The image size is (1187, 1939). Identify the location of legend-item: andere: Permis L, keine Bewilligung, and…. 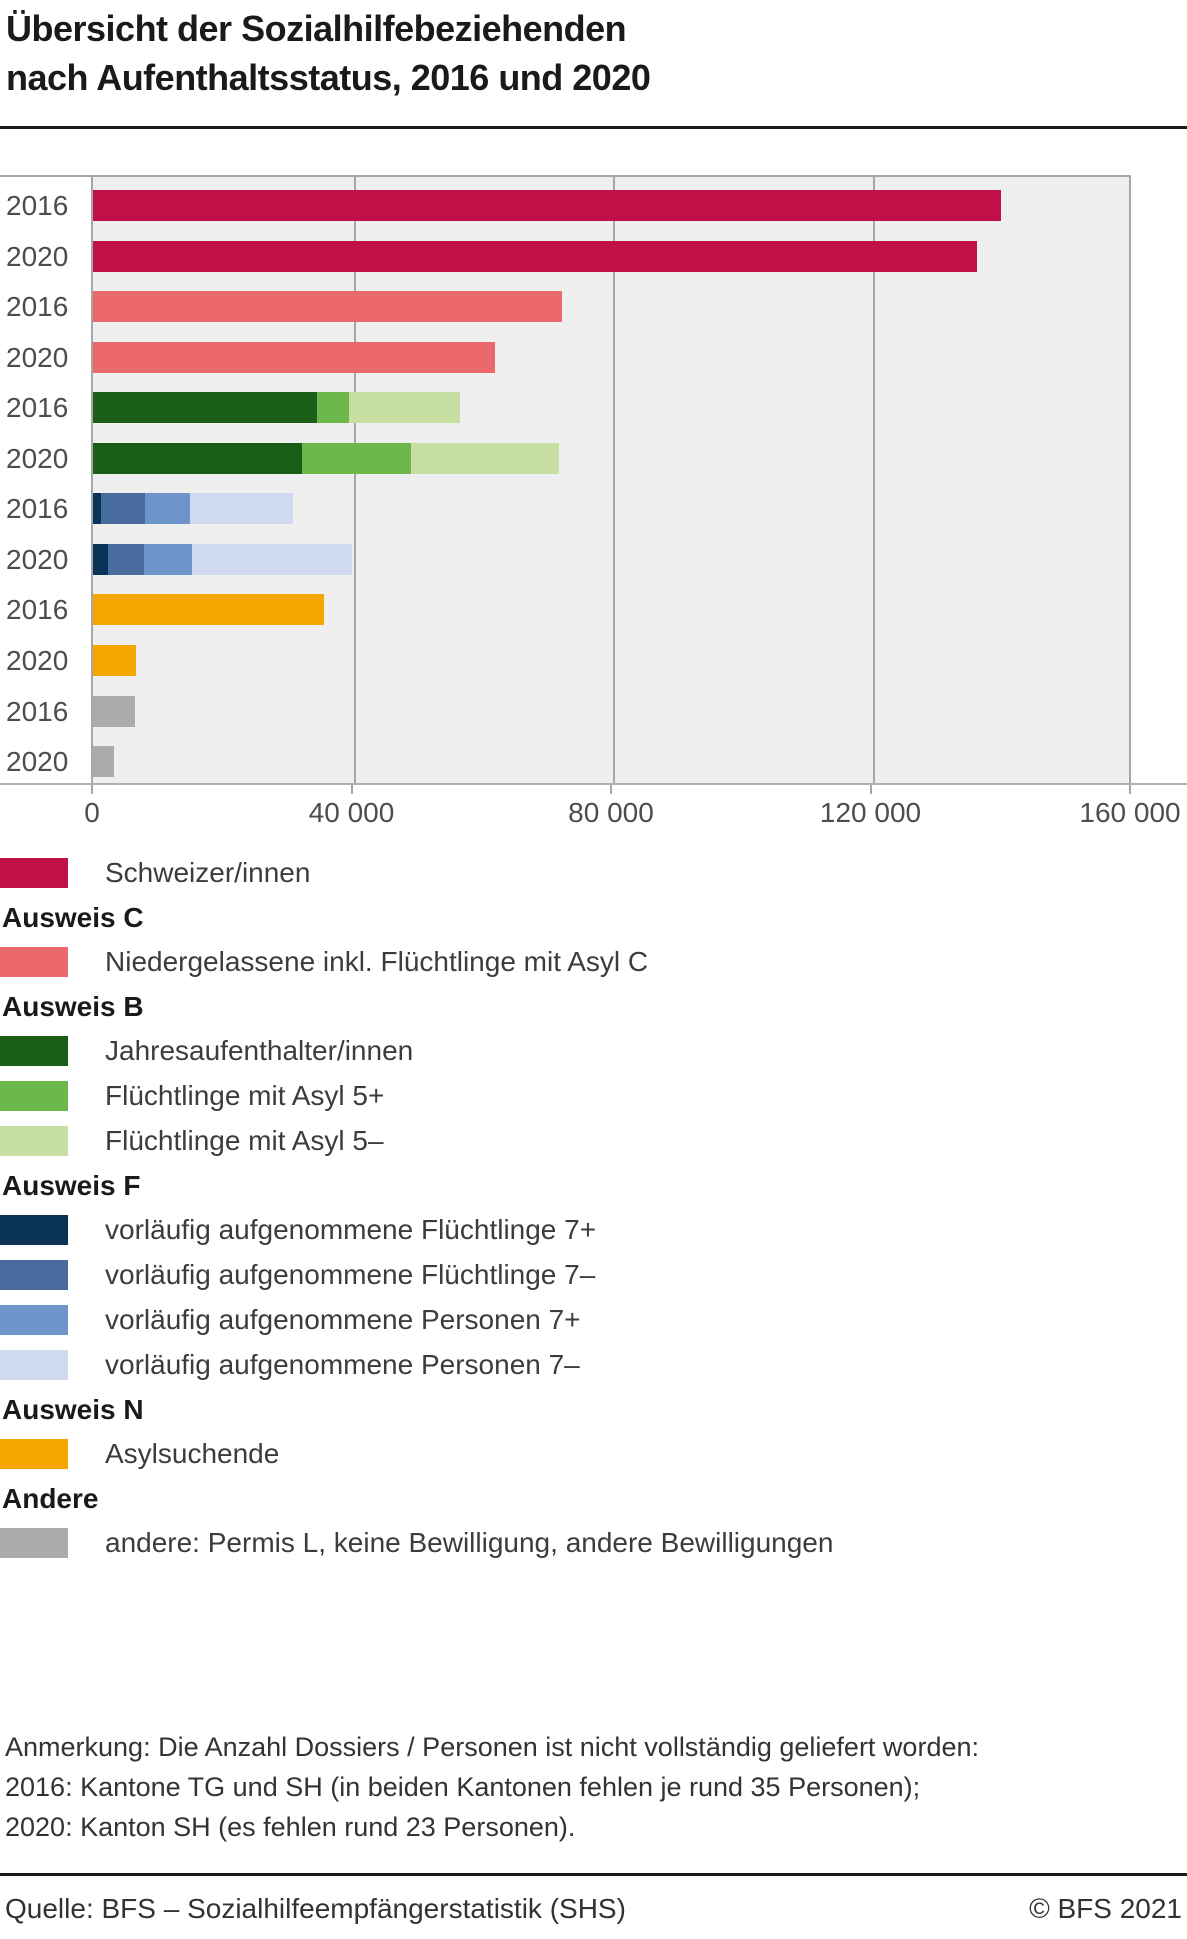
(590, 1543).